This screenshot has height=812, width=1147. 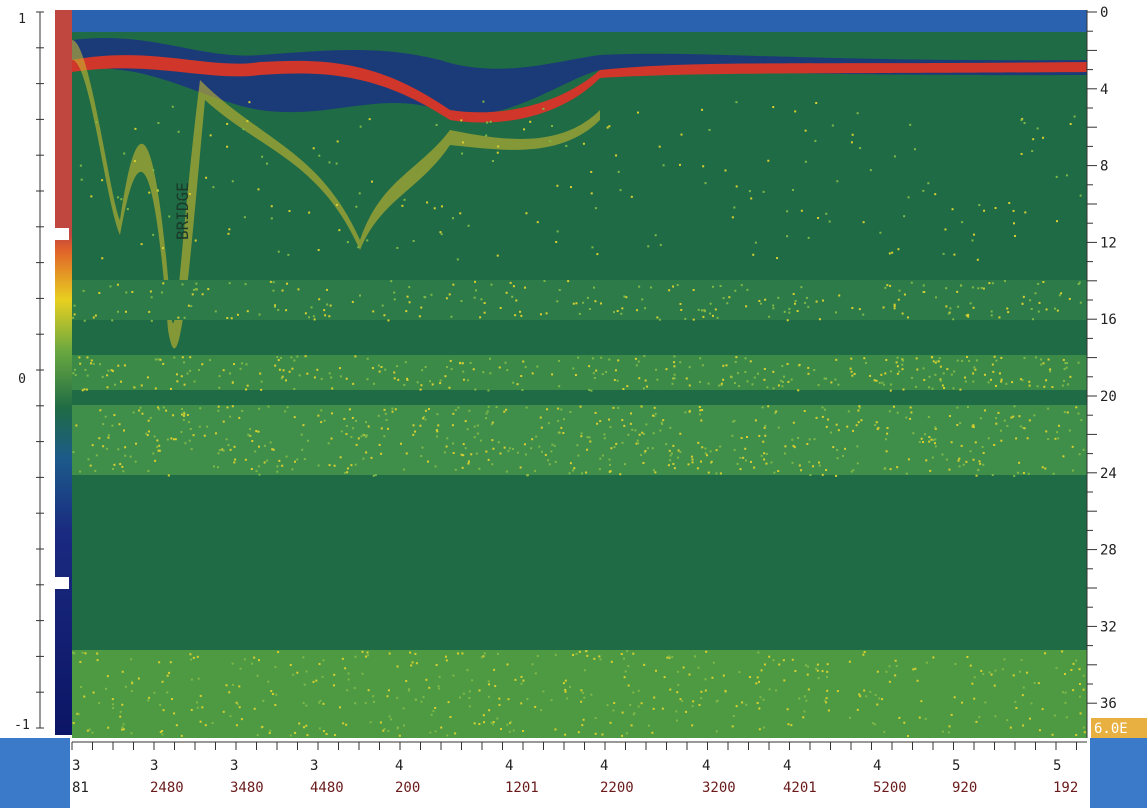 I want to click on status-box, so click(x=1119, y=728).